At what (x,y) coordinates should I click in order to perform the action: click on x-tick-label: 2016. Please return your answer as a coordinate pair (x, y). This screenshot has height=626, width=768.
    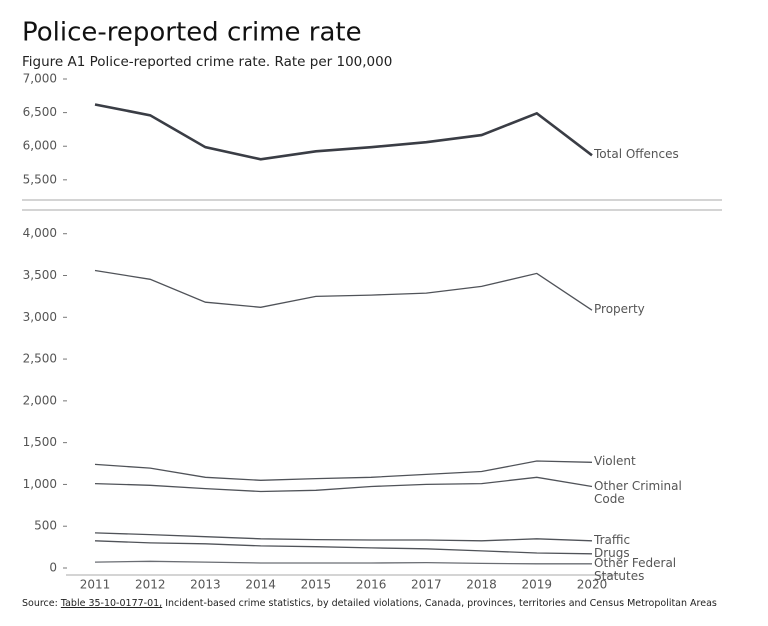
    Looking at the image, I should click on (371, 585).